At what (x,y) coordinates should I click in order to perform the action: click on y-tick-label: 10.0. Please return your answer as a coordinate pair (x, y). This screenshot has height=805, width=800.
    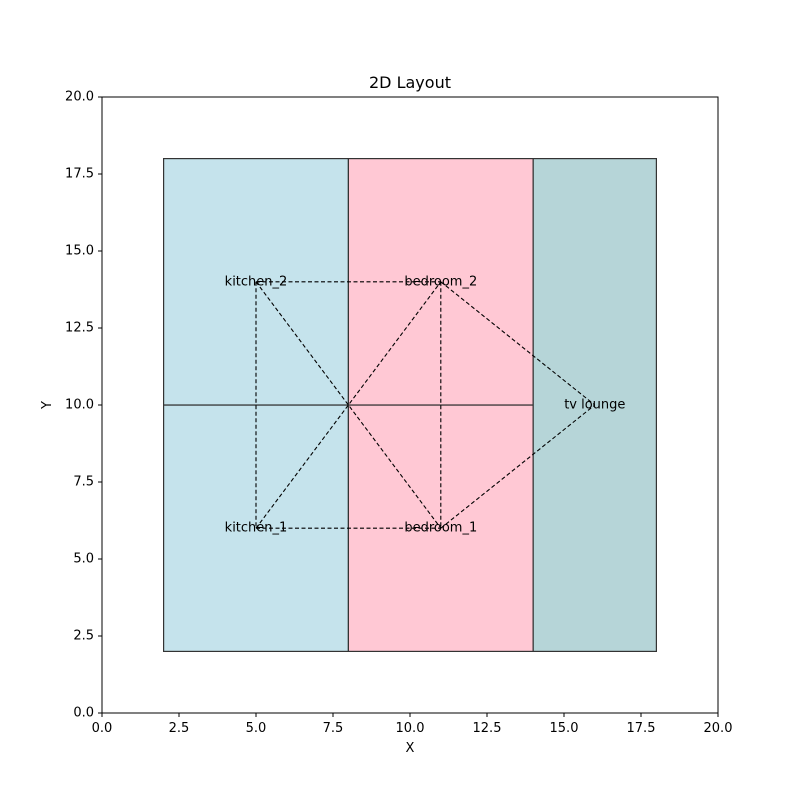
    Looking at the image, I should click on (79, 405).